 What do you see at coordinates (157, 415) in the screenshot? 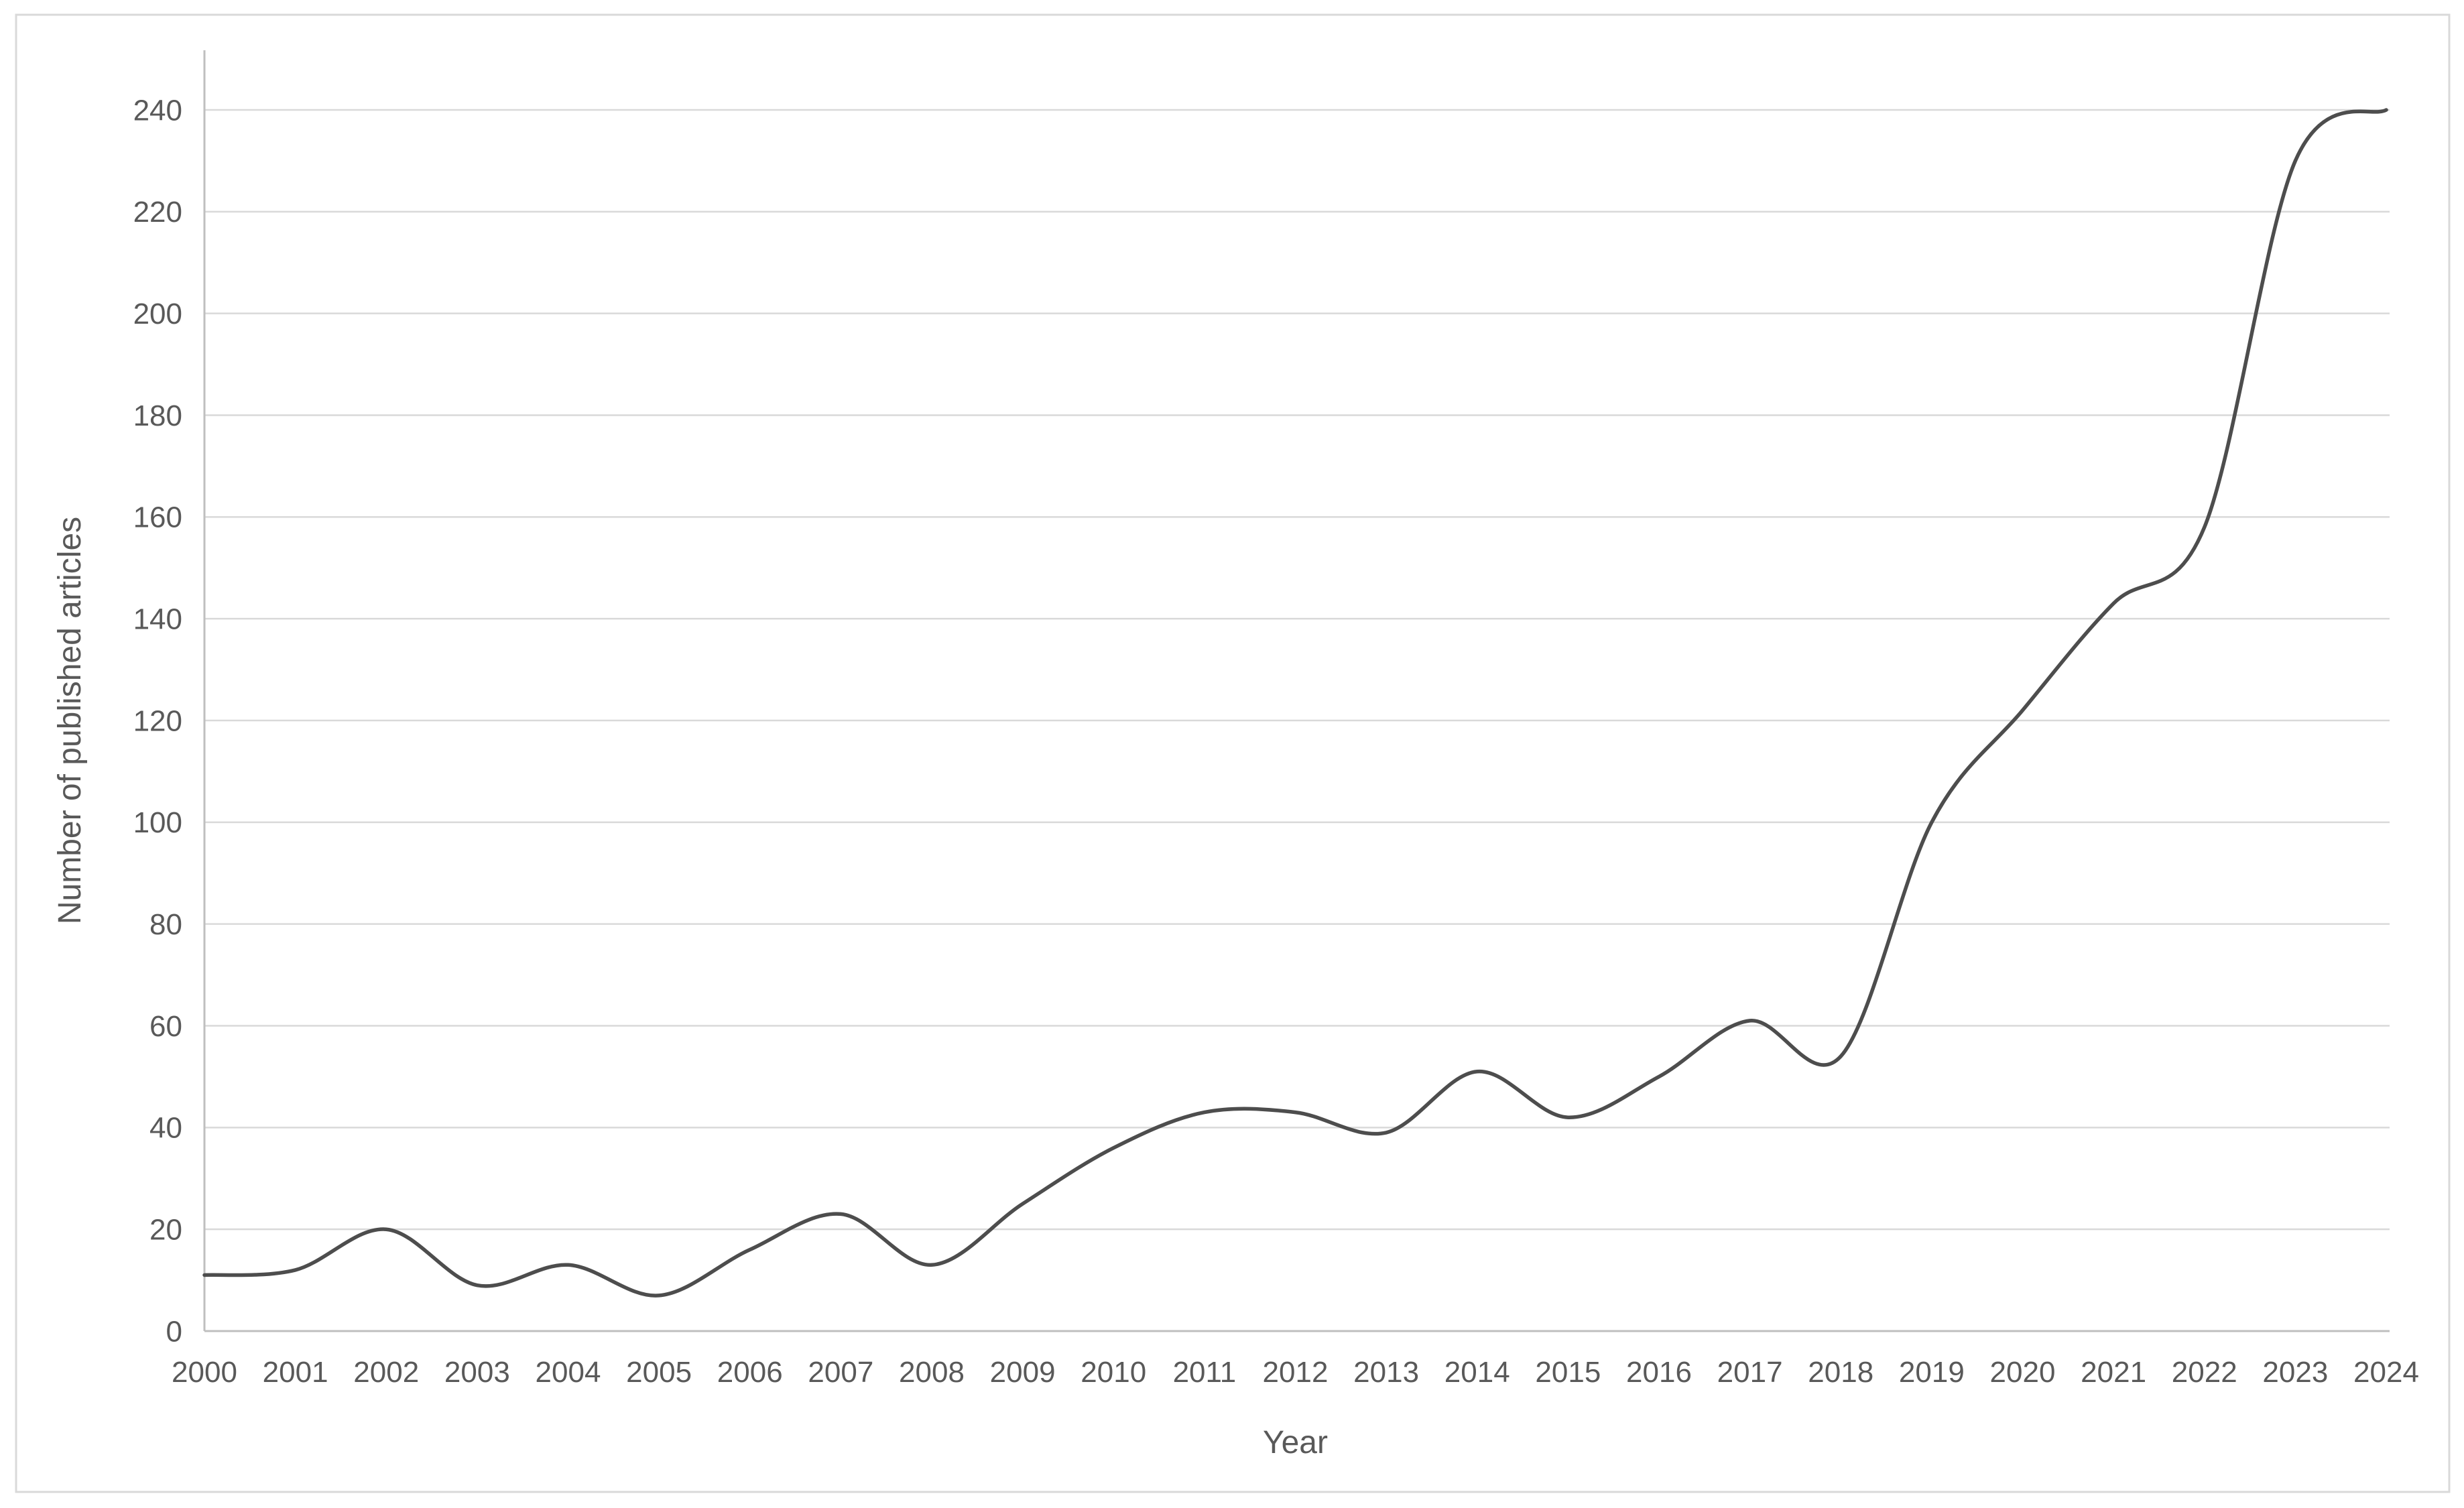
I see `y-tick-label: 180` at bounding box center [157, 415].